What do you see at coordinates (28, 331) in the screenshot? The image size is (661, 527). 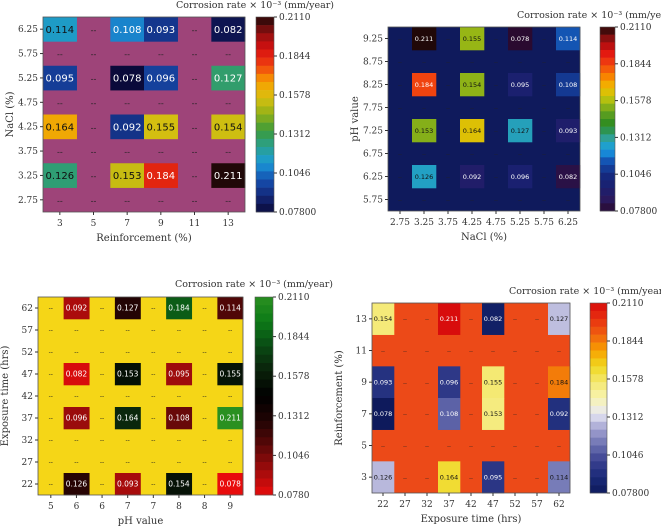 I see `y-tick-label: 57` at bounding box center [28, 331].